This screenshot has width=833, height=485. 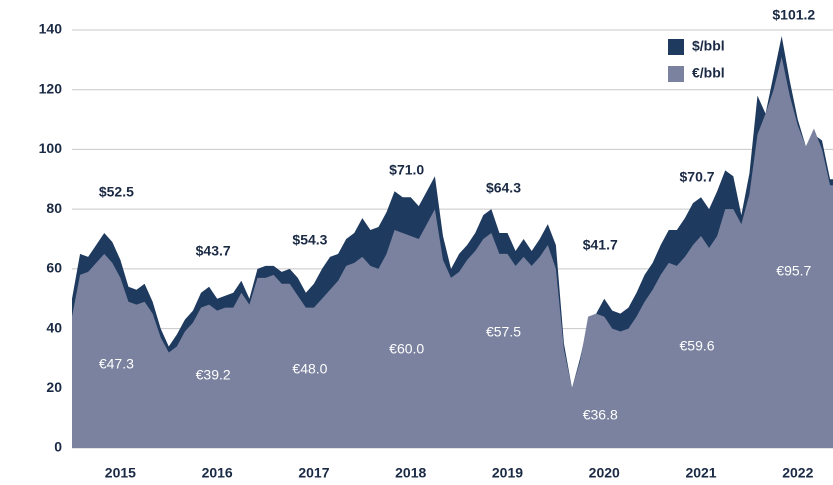 What do you see at coordinates (406, 349) in the screenshot?
I see `eur-annotation: €60.0` at bounding box center [406, 349].